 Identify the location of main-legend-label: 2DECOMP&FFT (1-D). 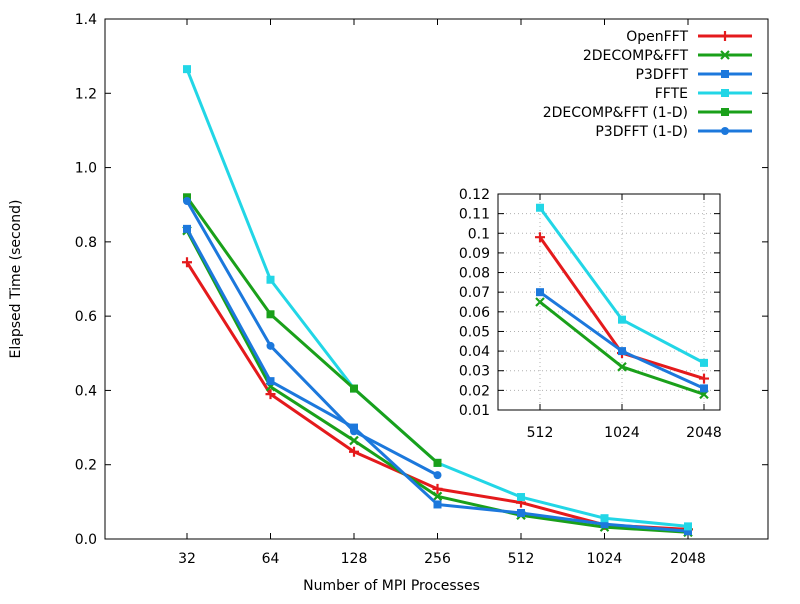
(615, 113).